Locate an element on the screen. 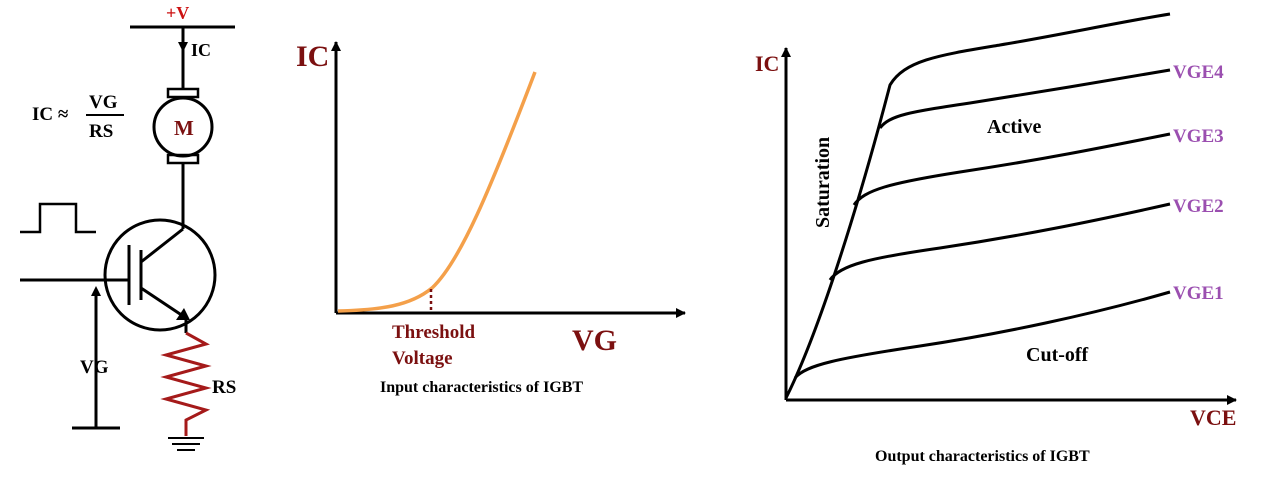 This screenshot has height=490, width=1273. igbt-collector-lead is located at coordinates (162, 245).